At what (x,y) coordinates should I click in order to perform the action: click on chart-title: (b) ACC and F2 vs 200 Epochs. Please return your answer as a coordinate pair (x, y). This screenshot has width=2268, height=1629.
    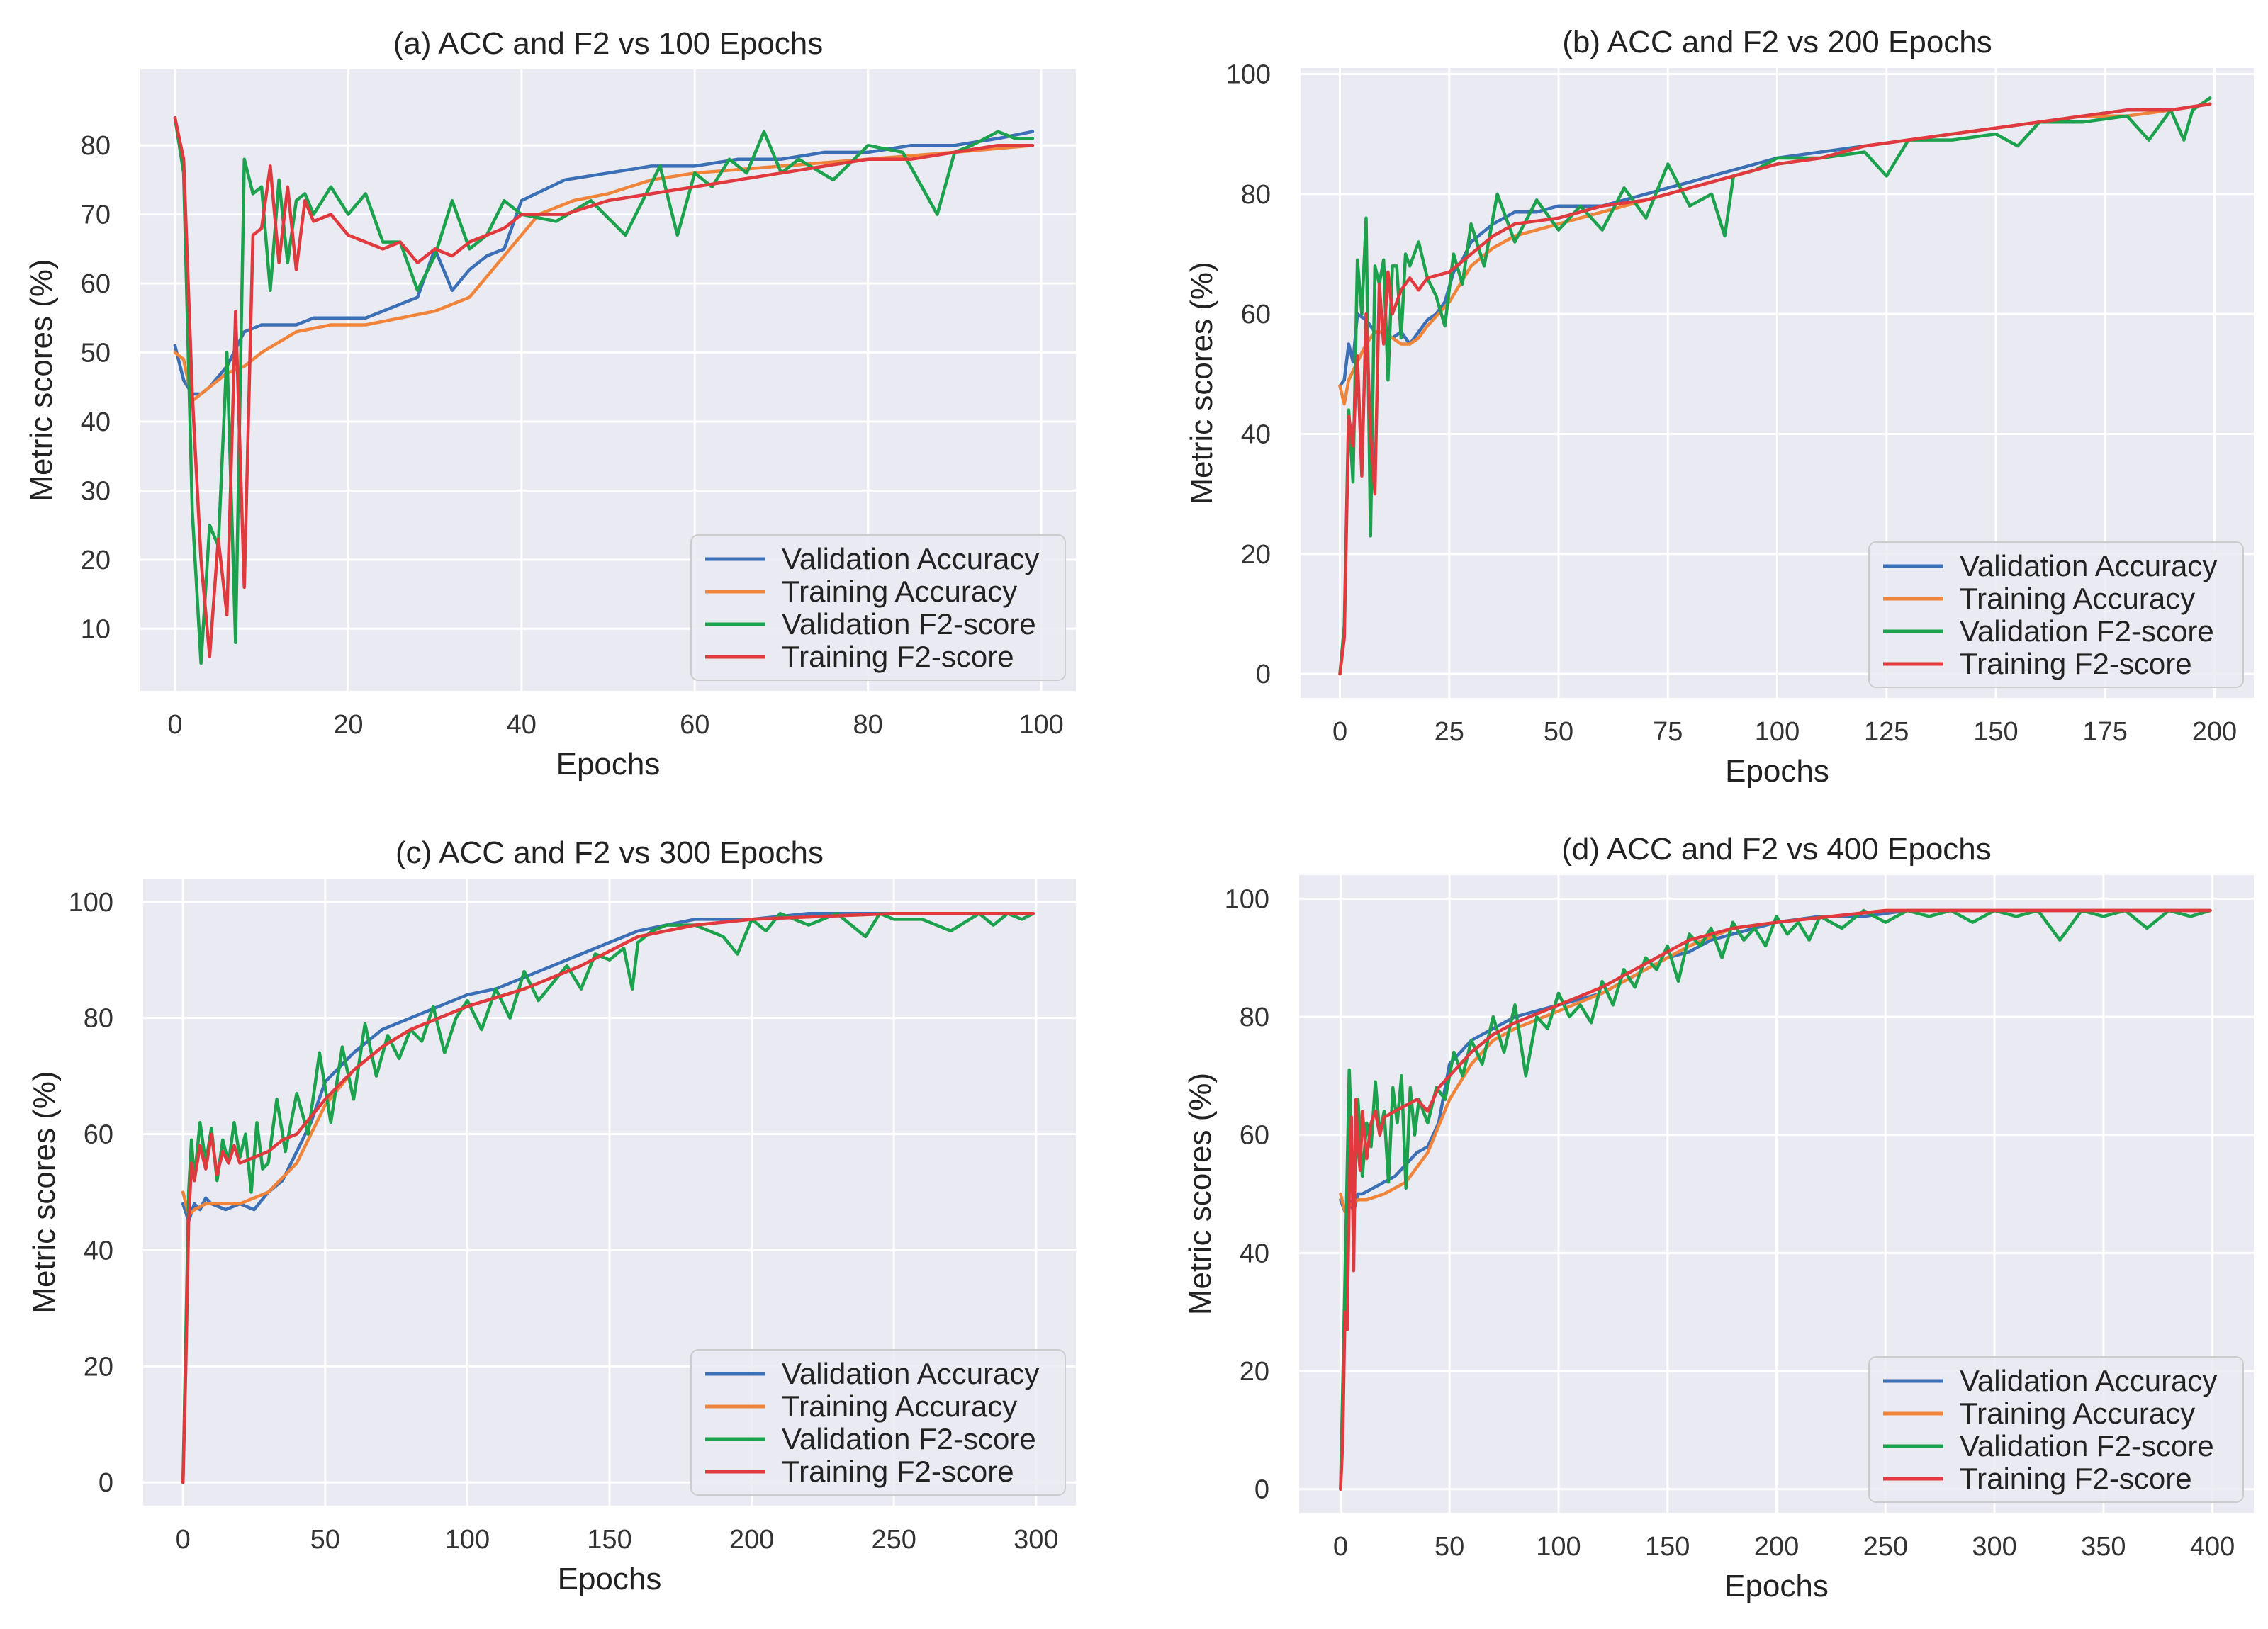
    Looking at the image, I should click on (1777, 42).